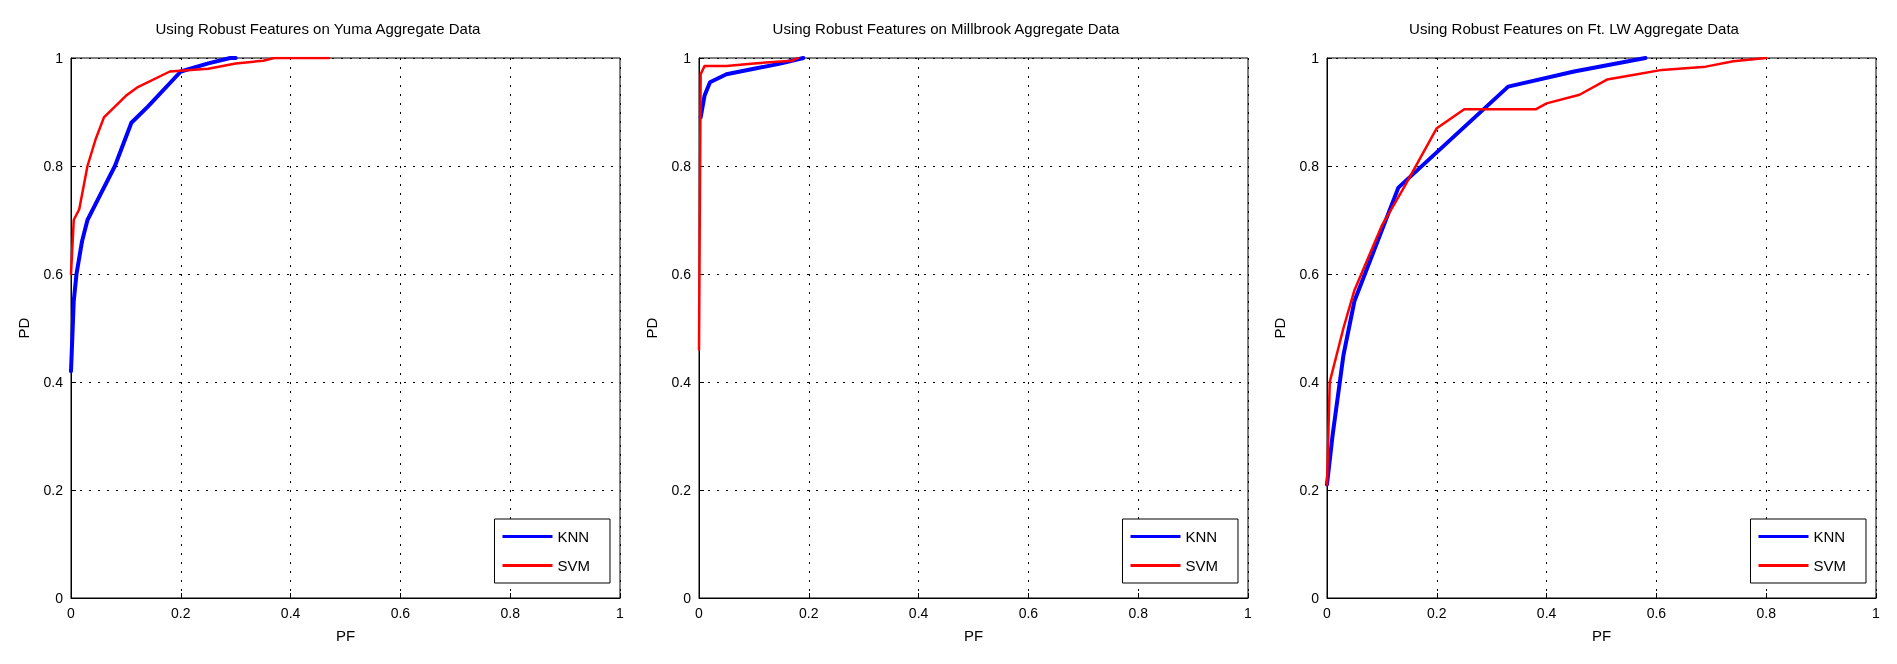  Describe the element at coordinates (318, 28) in the screenshot. I see `chart-title: Using Robust Features on Yuma Aggregate Data` at that location.